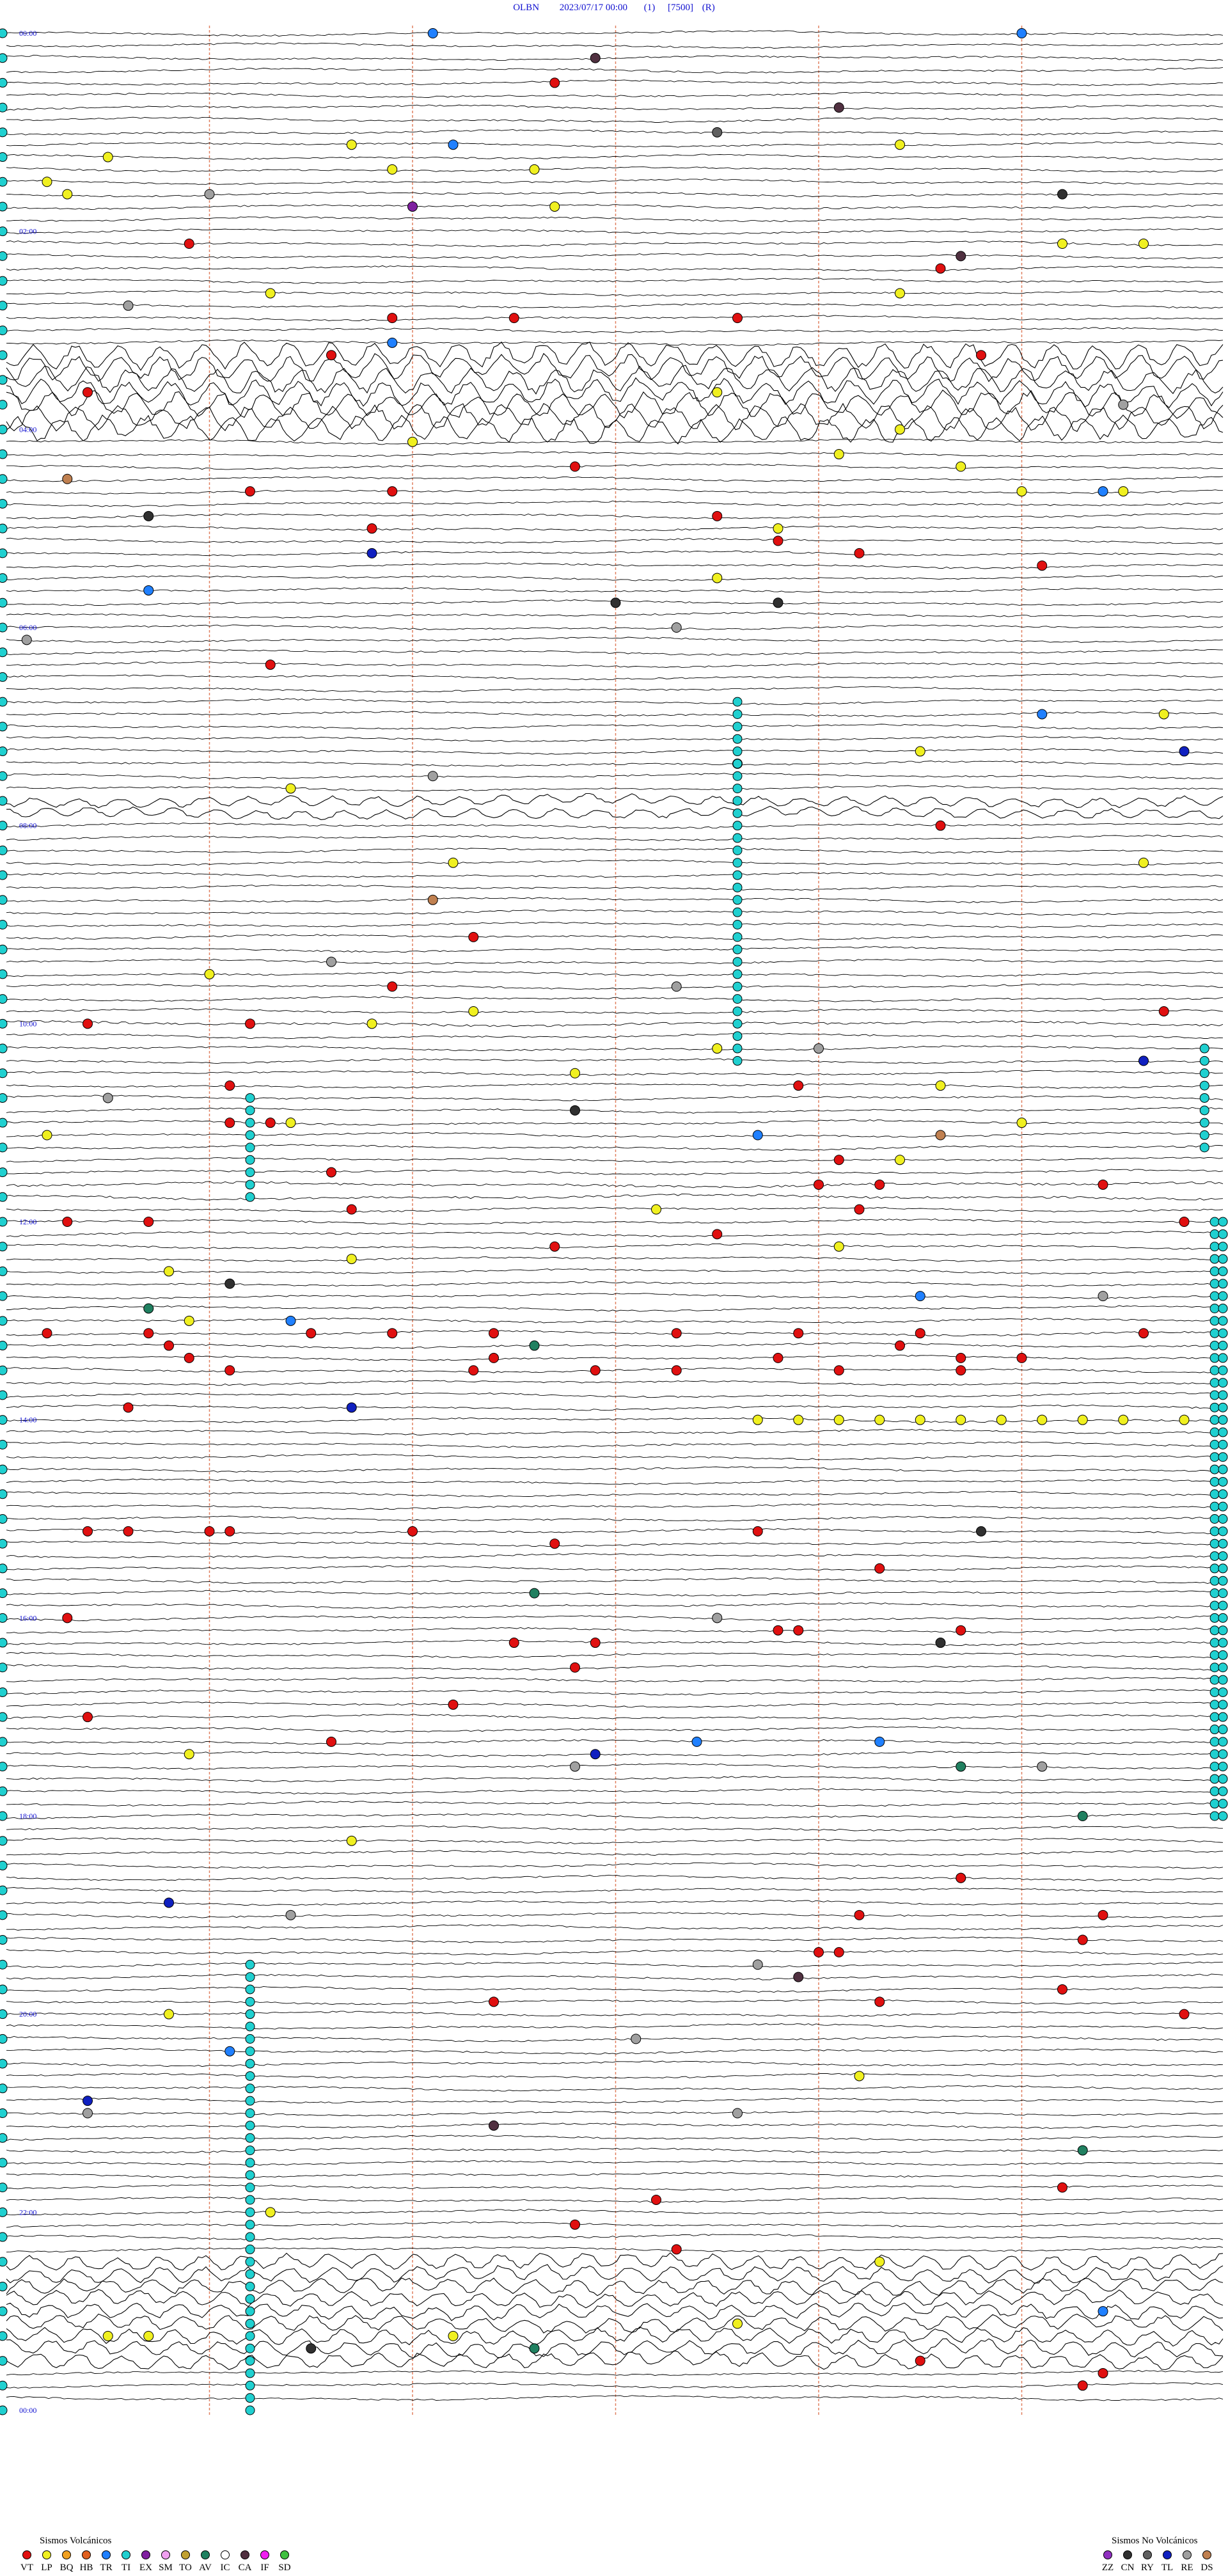 Image resolution: width=1228 pixels, height=2576 pixels. Describe the element at coordinates (166, 2568) in the screenshot. I see `legend-volcanic-label-sm: SM` at that location.